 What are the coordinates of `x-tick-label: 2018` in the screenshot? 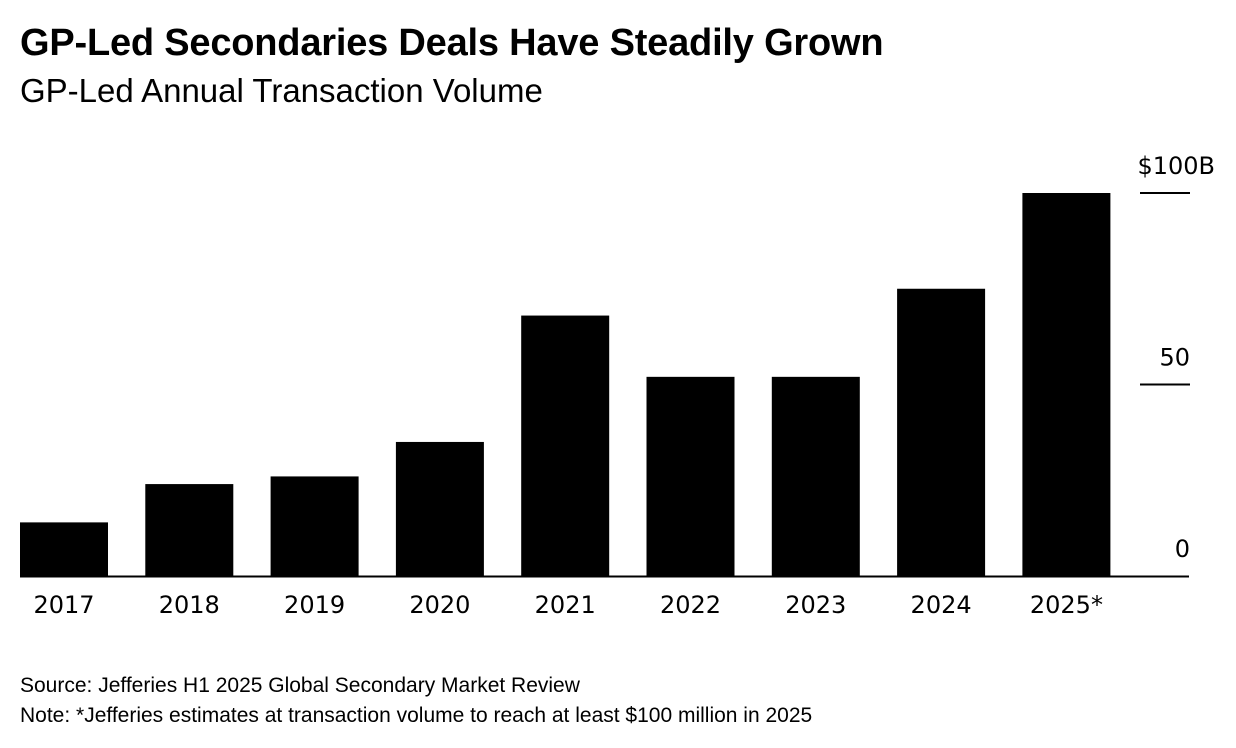 It's located at (189, 605).